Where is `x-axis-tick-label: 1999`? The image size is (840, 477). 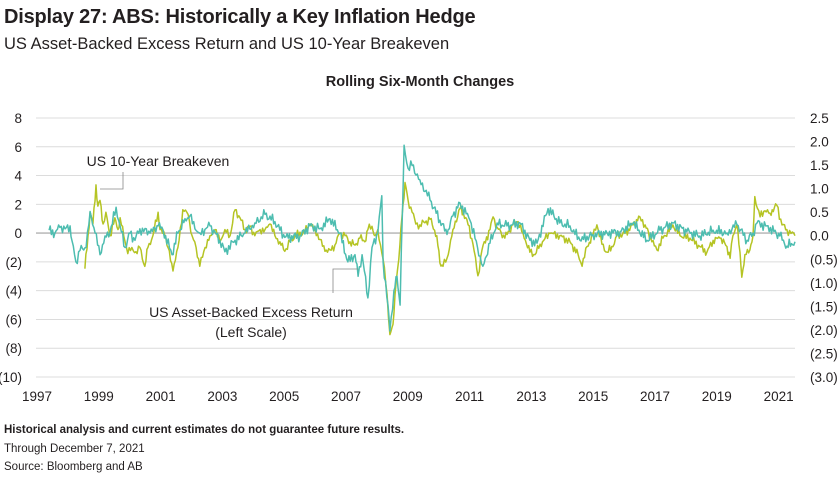
x-axis-tick-label: 1999 is located at coordinates (99, 396).